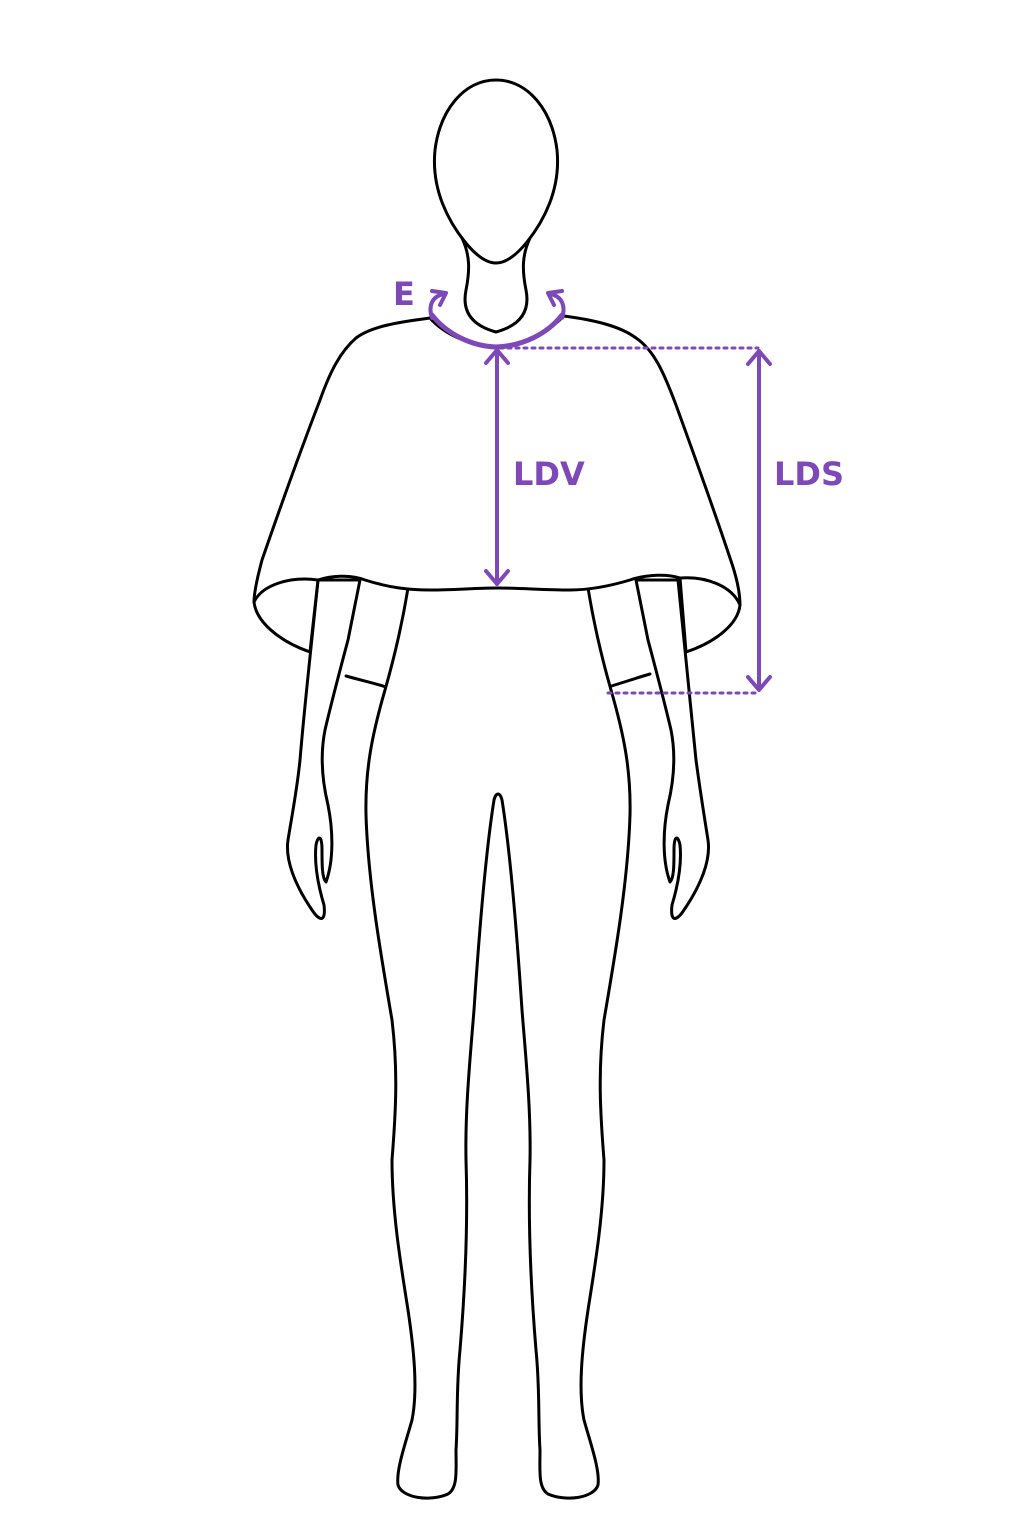 This screenshot has width=1024, height=1536. What do you see at coordinates (549, 474) in the screenshot?
I see `front-length-label: LDV` at bounding box center [549, 474].